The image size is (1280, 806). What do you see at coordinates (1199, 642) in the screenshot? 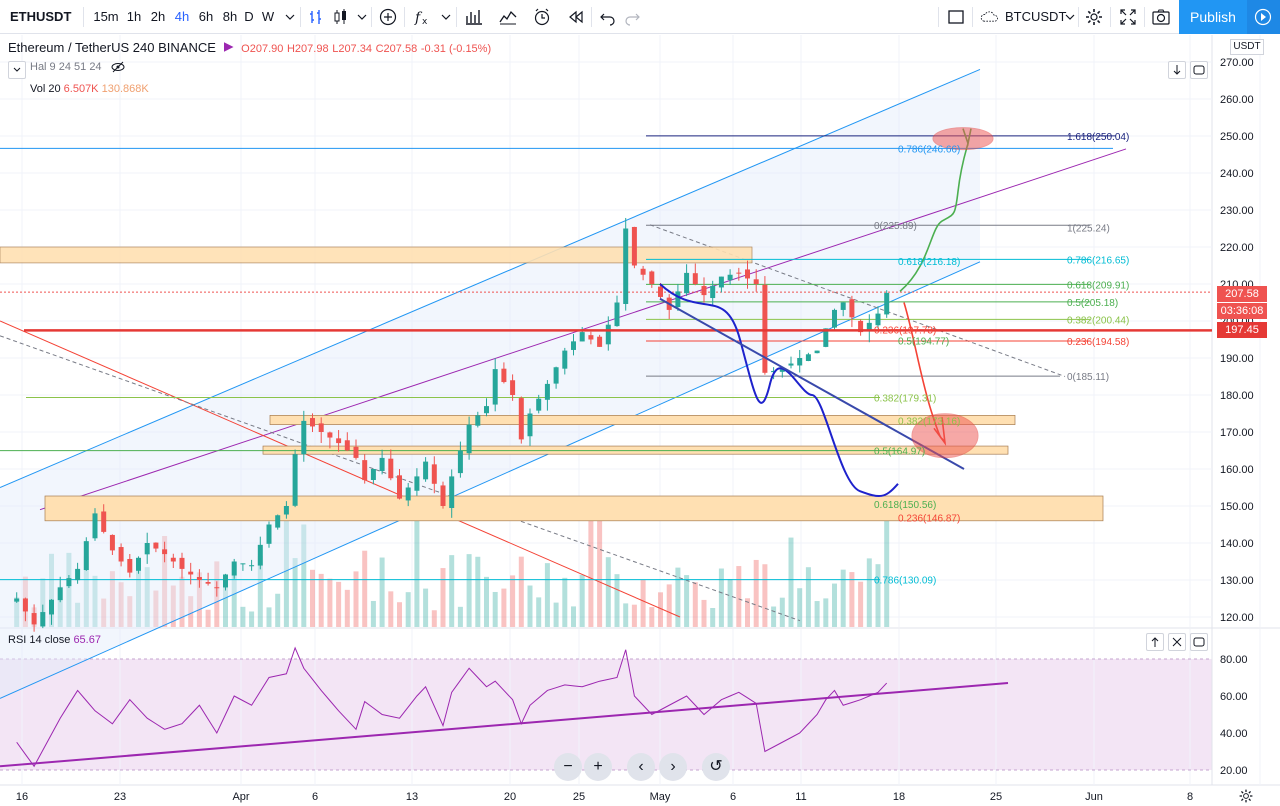
I see `maximize-rsi-button` at bounding box center [1199, 642].